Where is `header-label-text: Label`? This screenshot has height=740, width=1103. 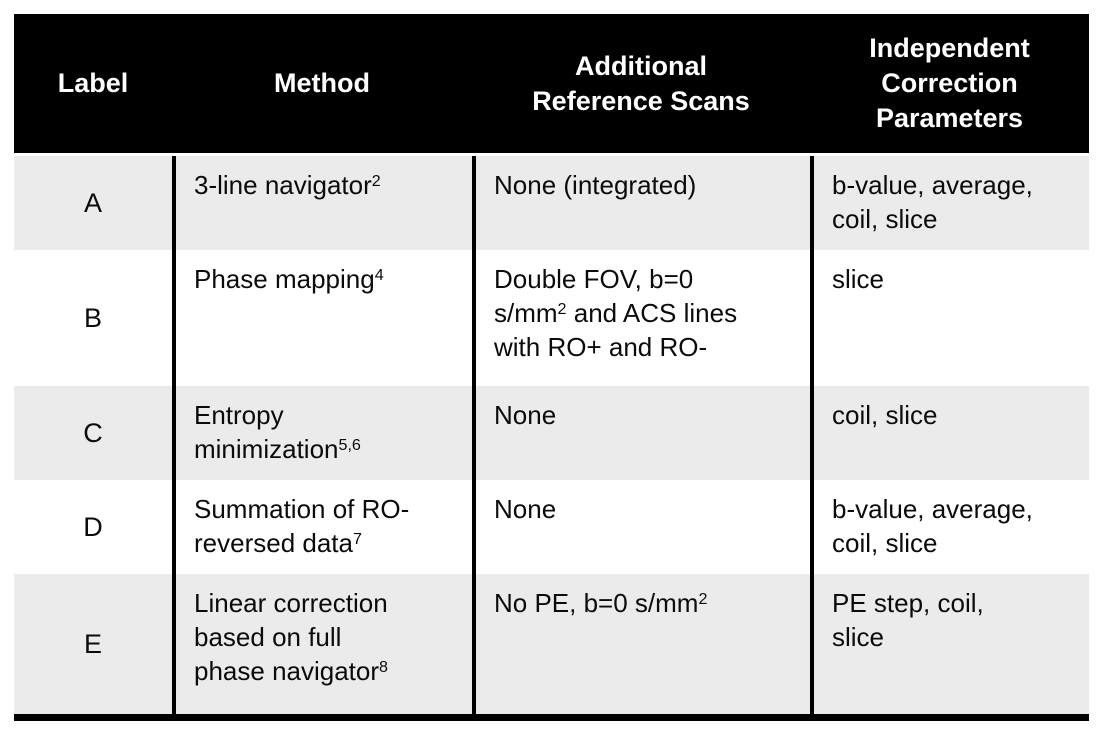
header-label-text: Label is located at coordinates (93, 83).